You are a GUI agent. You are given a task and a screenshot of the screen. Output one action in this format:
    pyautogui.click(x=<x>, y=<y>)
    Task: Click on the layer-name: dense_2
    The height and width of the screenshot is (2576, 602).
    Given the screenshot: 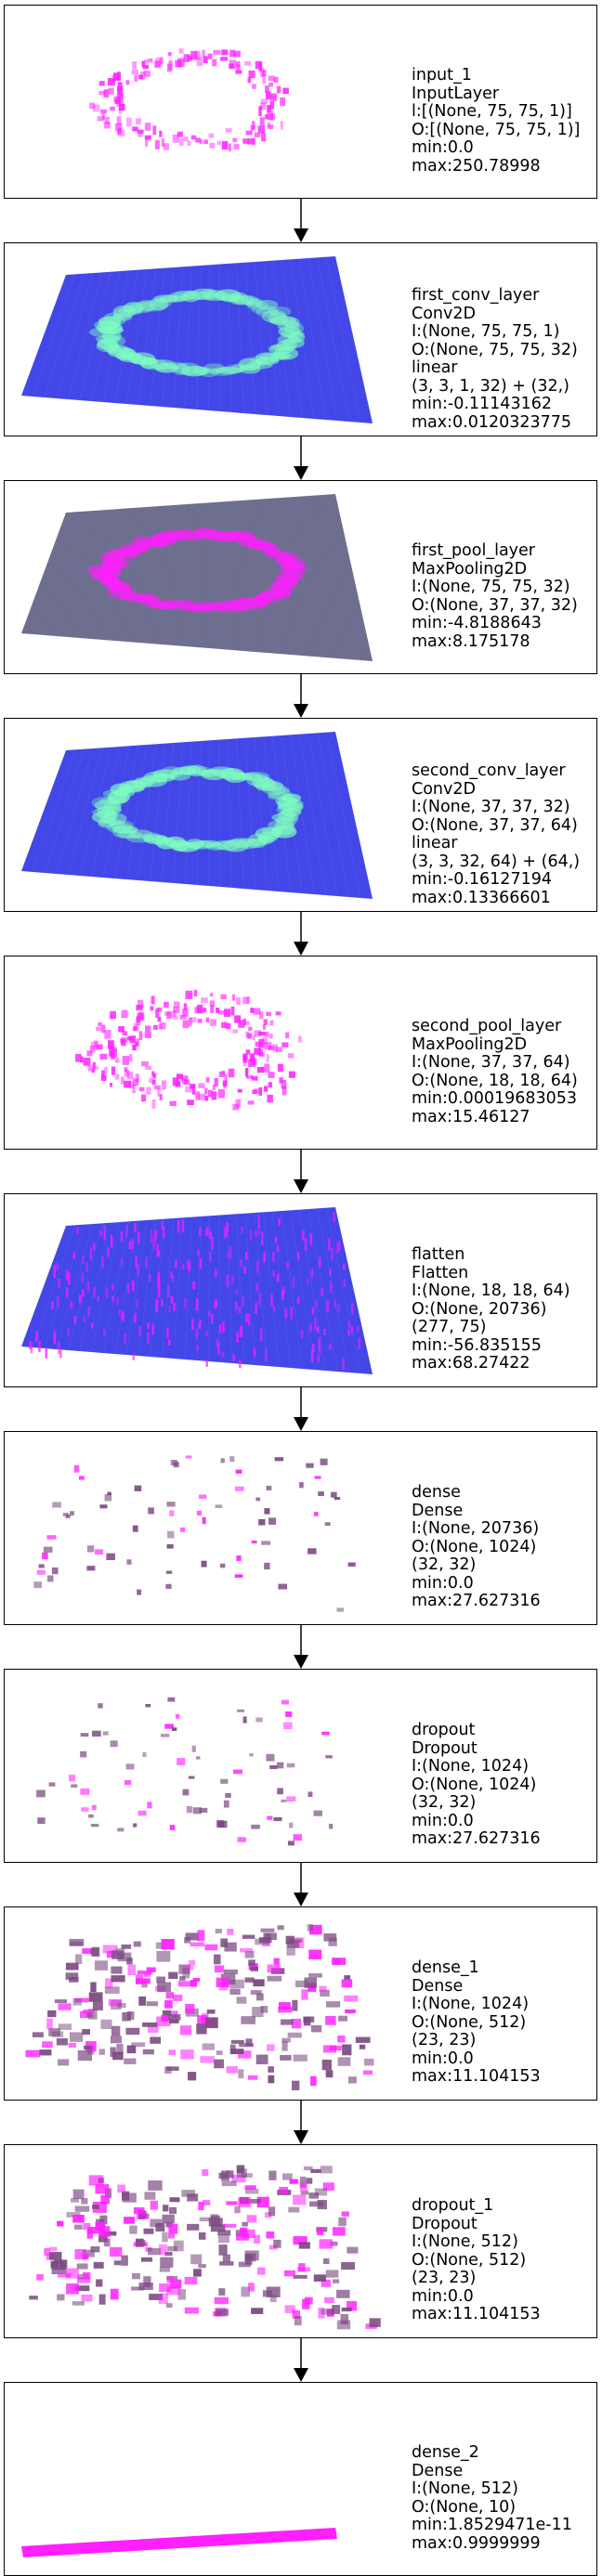 What is the action you would take?
    pyautogui.click(x=445, y=2452)
    